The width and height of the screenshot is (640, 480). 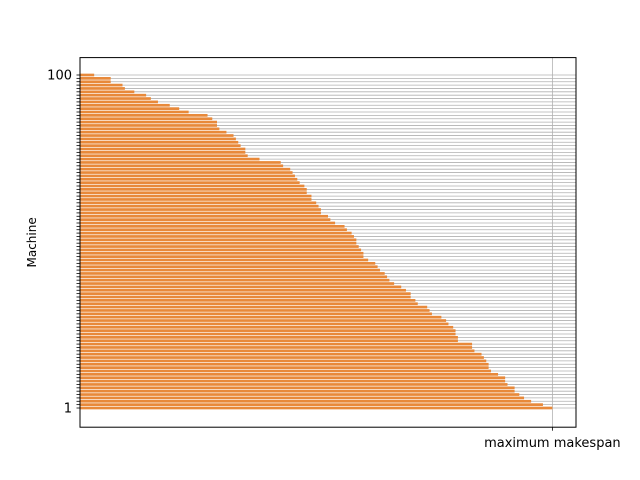 I want to click on y-tick-label-100: 100, so click(x=59, y=76).